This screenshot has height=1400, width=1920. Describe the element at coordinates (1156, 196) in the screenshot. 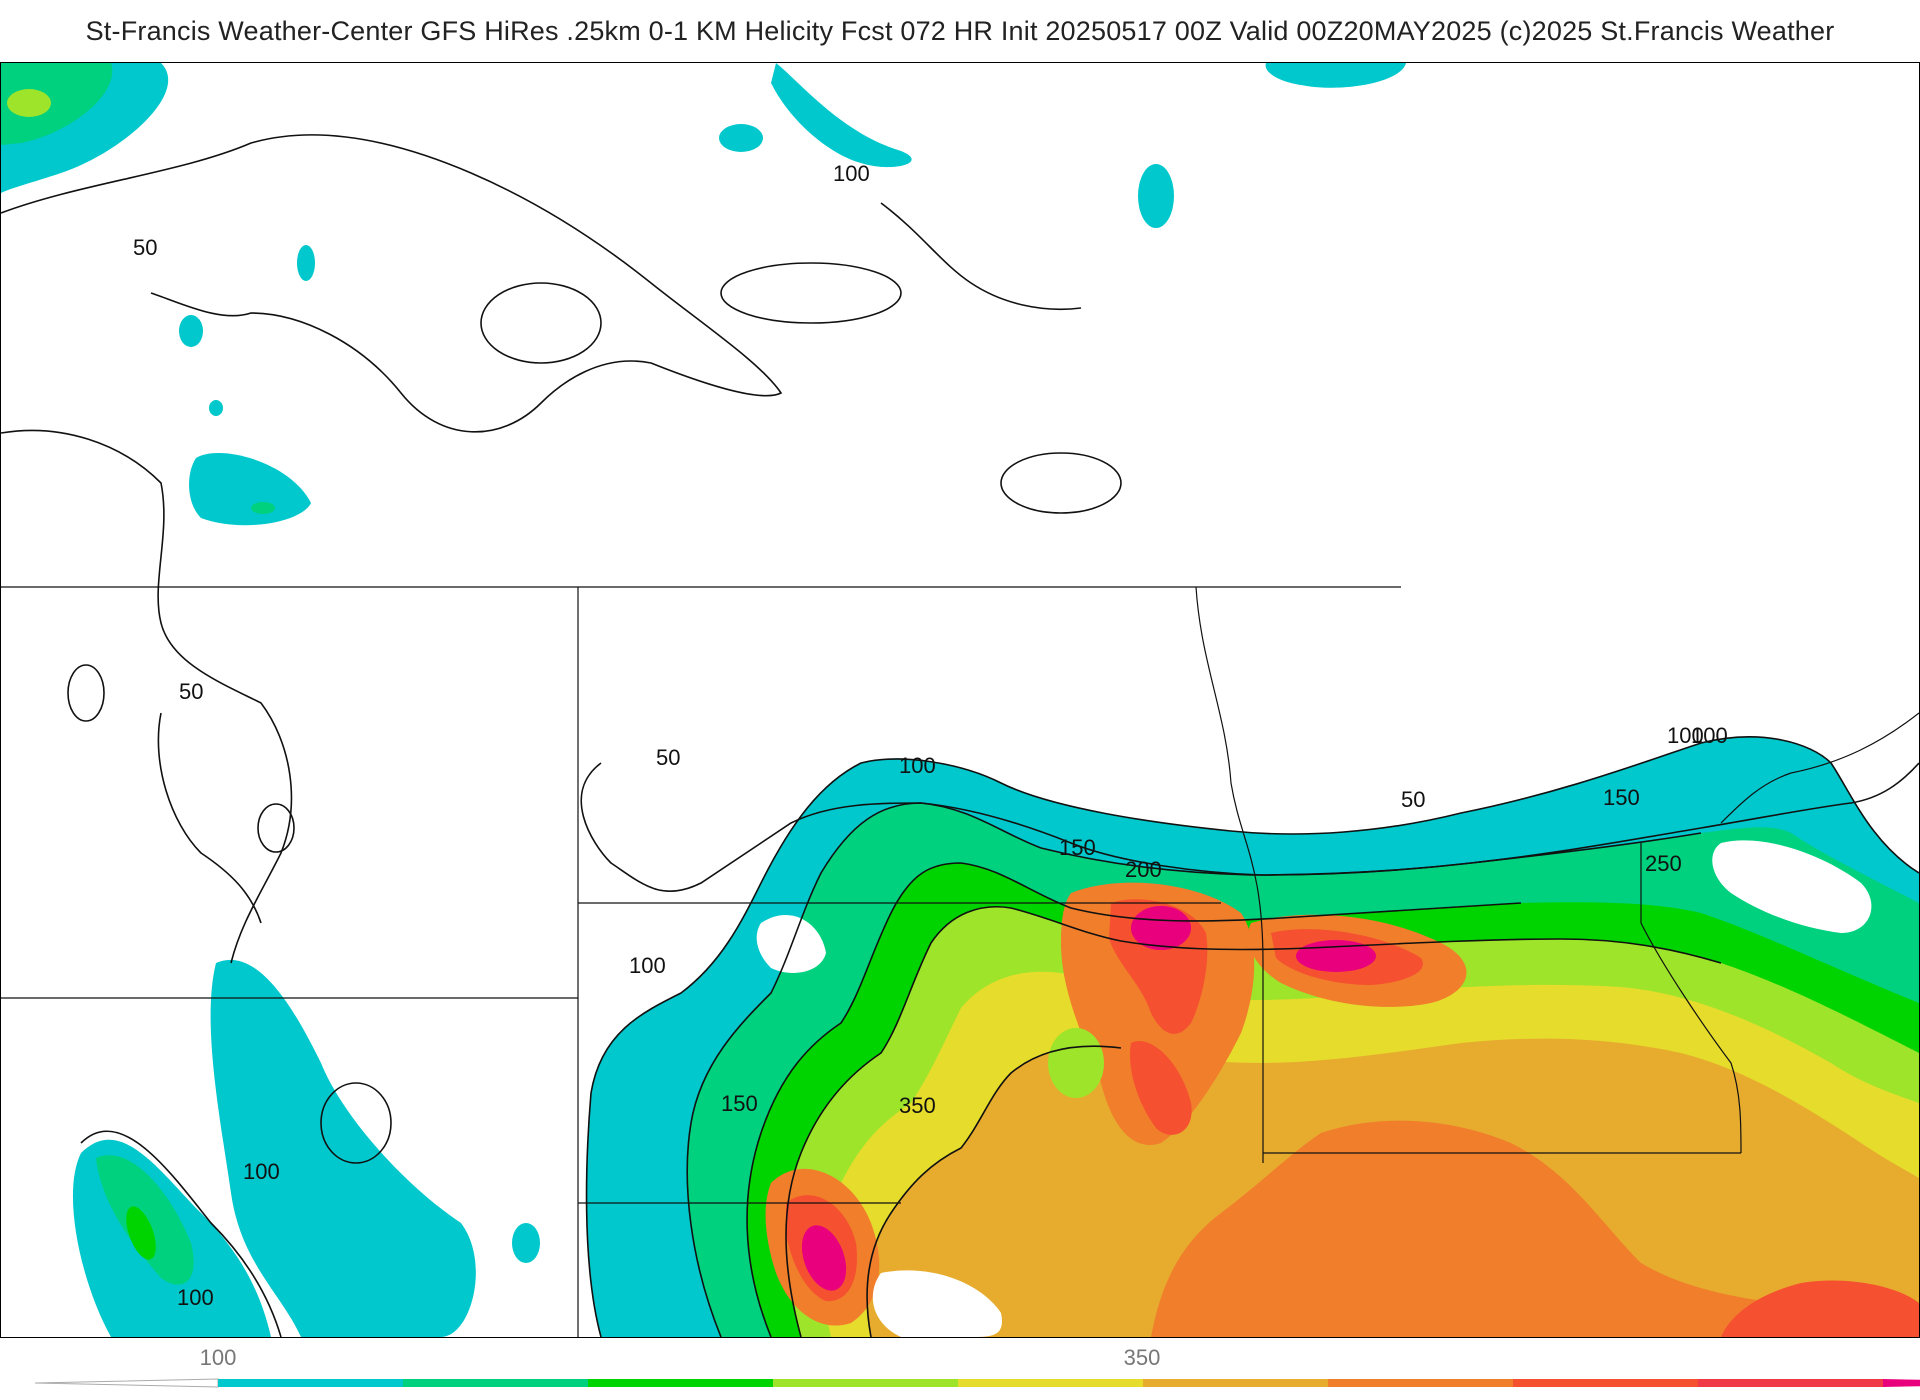

I see `shade-n3` at that location.